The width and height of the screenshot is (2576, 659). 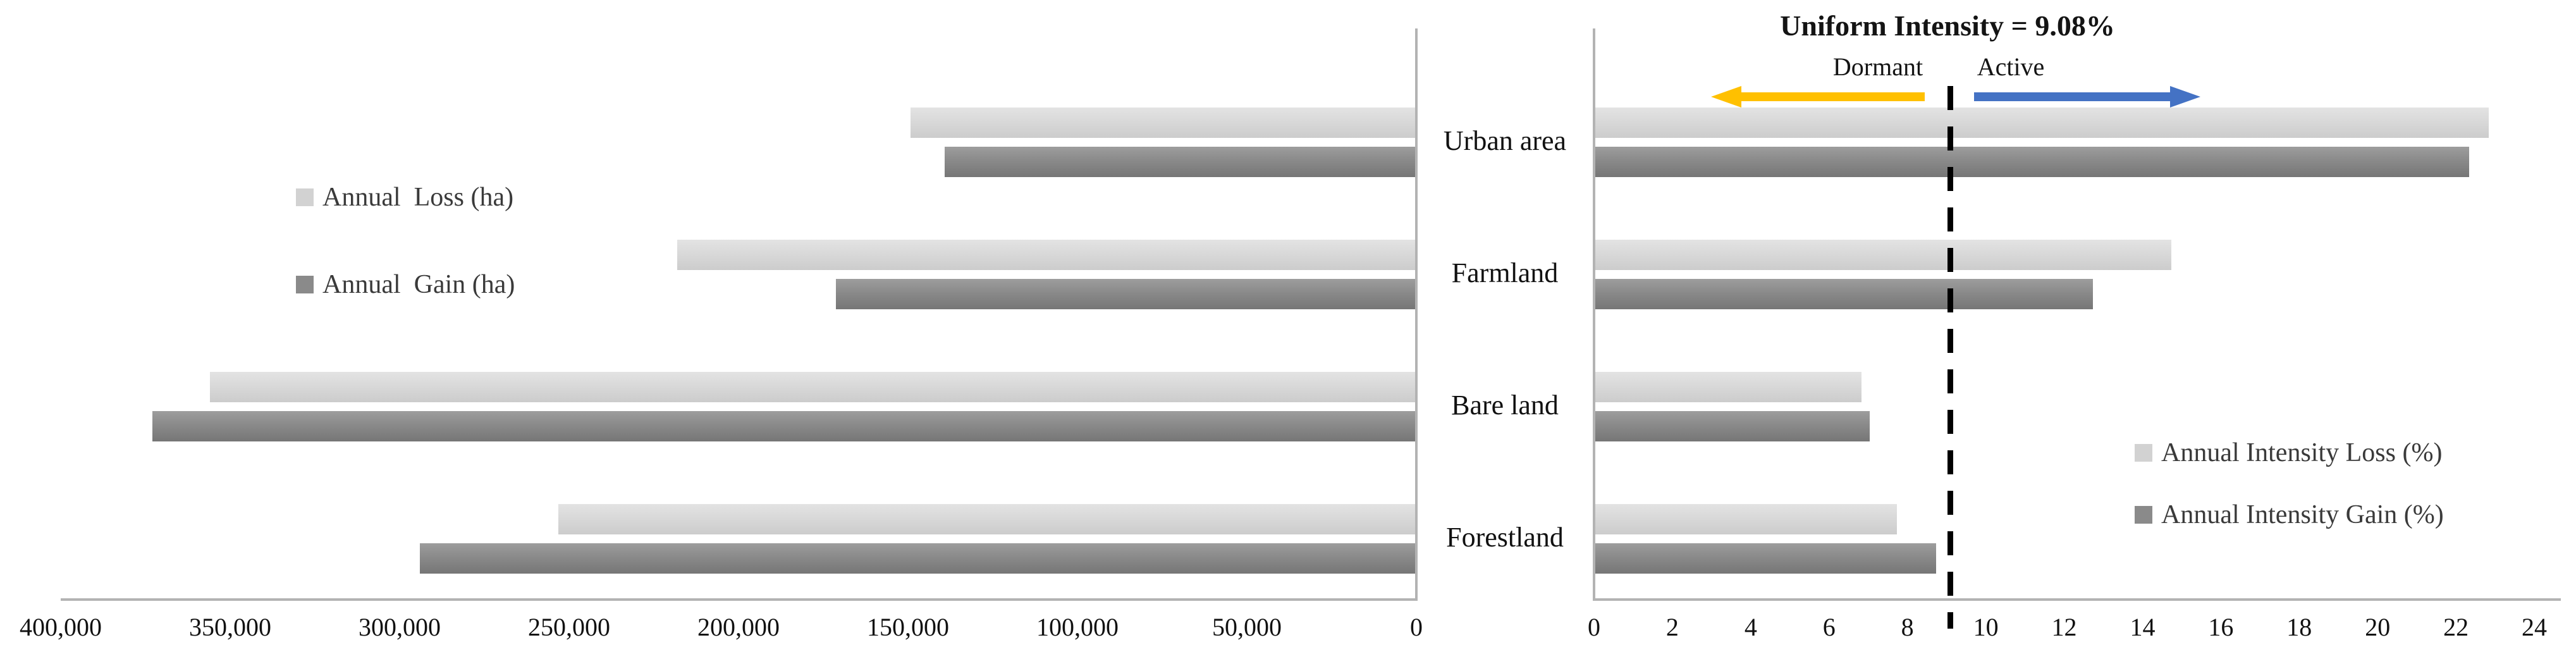 I want to click on intensity-loss-label: Annual Intensity Loss (%), so click(x=2302, y=453).